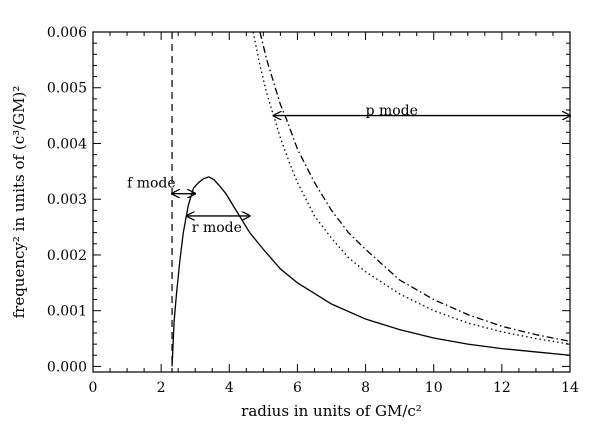 The image size is (599, 428). I want to click on x-tick-label: 14, so click(570, 388).